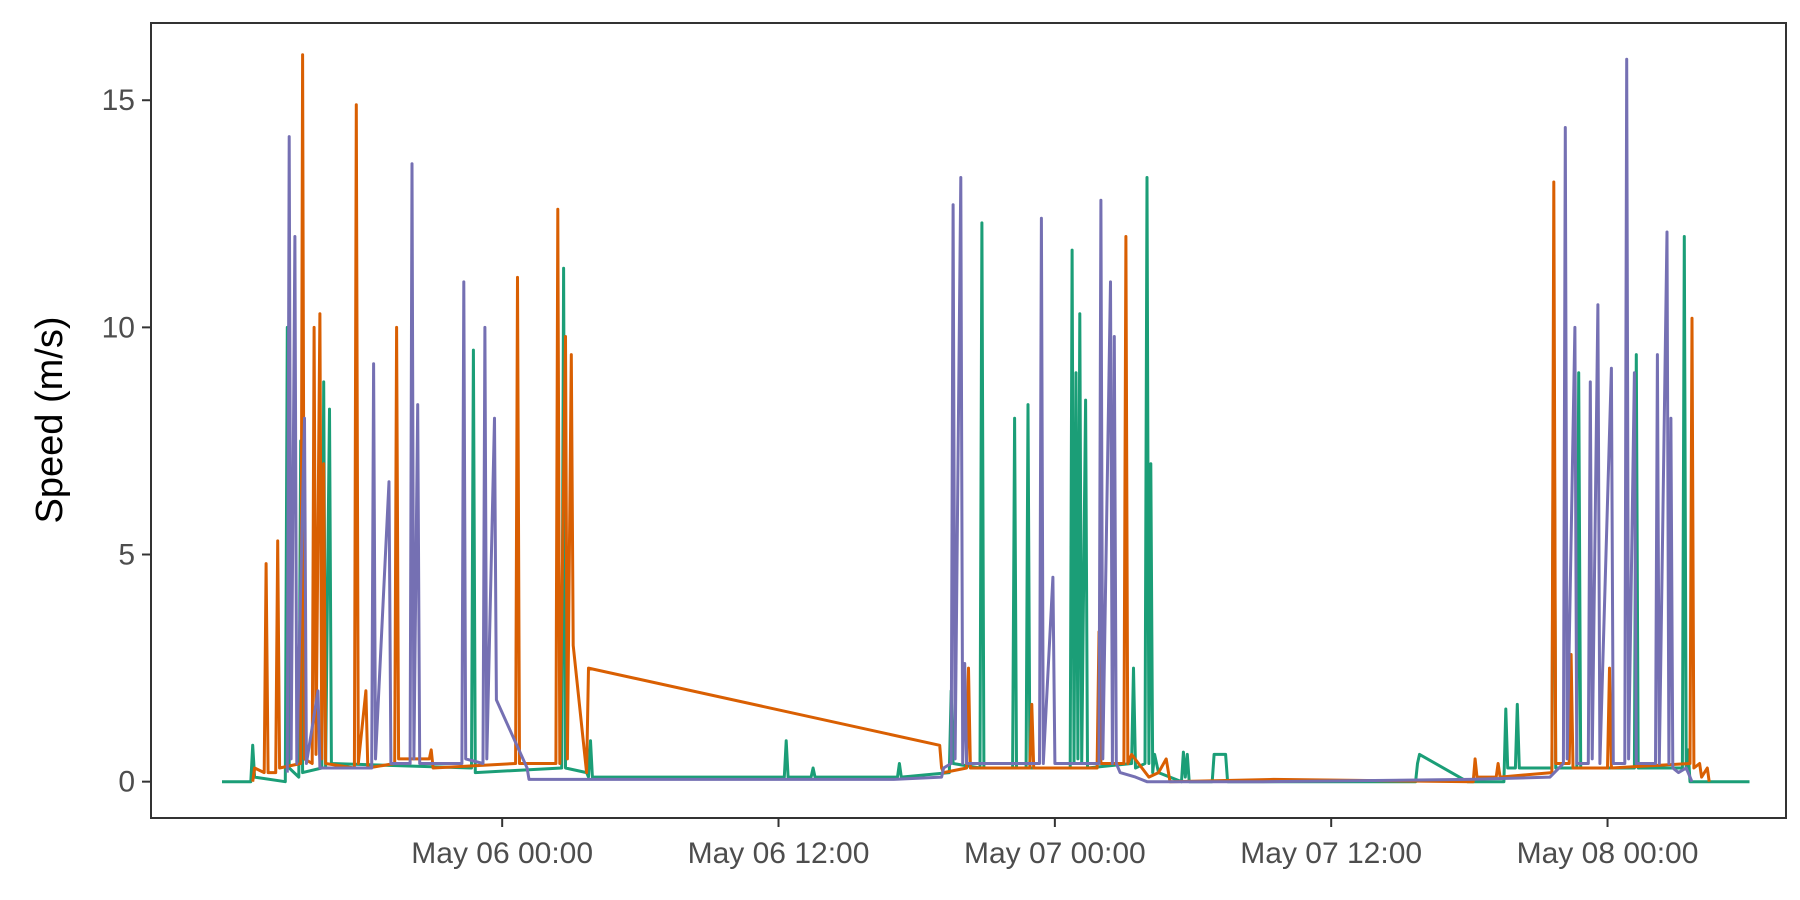  Describe the element at coordinates (1331, 853) in the screenshot. I see `x-tick-label: May 07 12:00` at that location.